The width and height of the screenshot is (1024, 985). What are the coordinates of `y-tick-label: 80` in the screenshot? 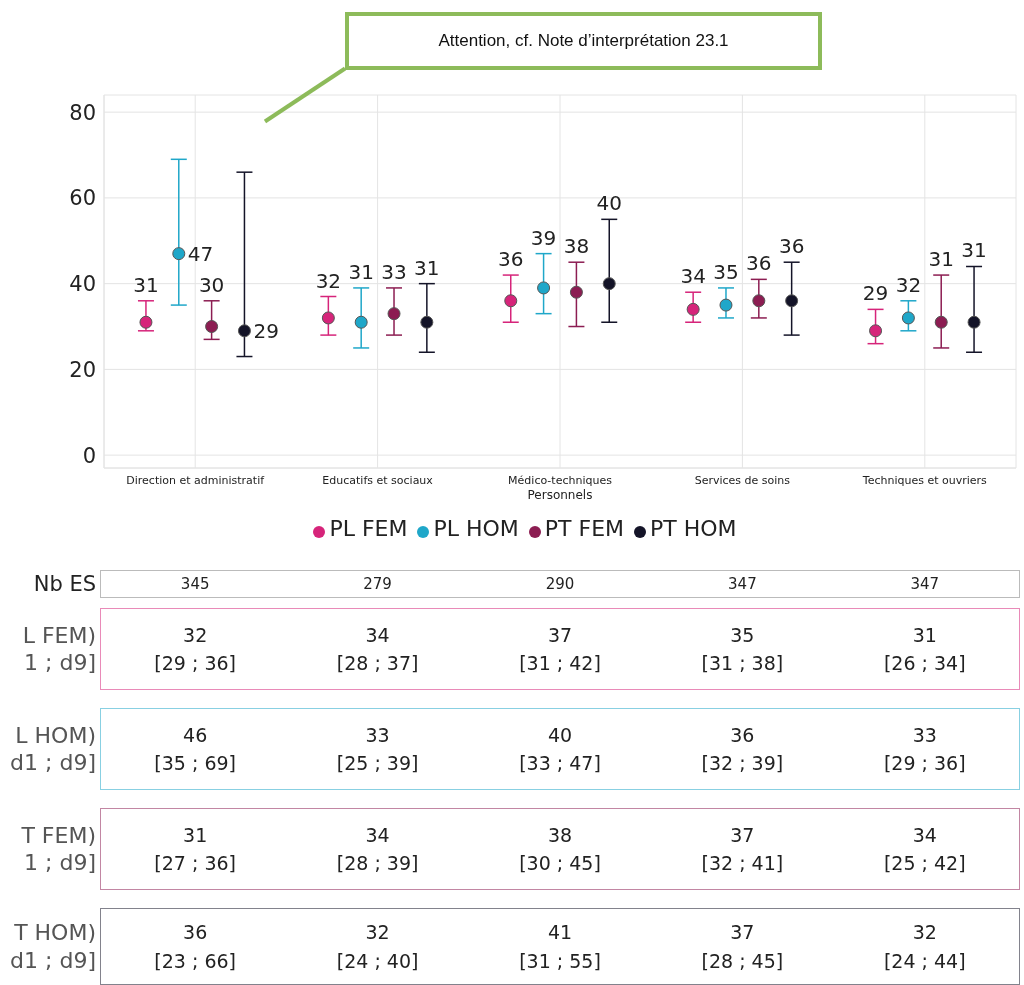 It's located at (82, 112).